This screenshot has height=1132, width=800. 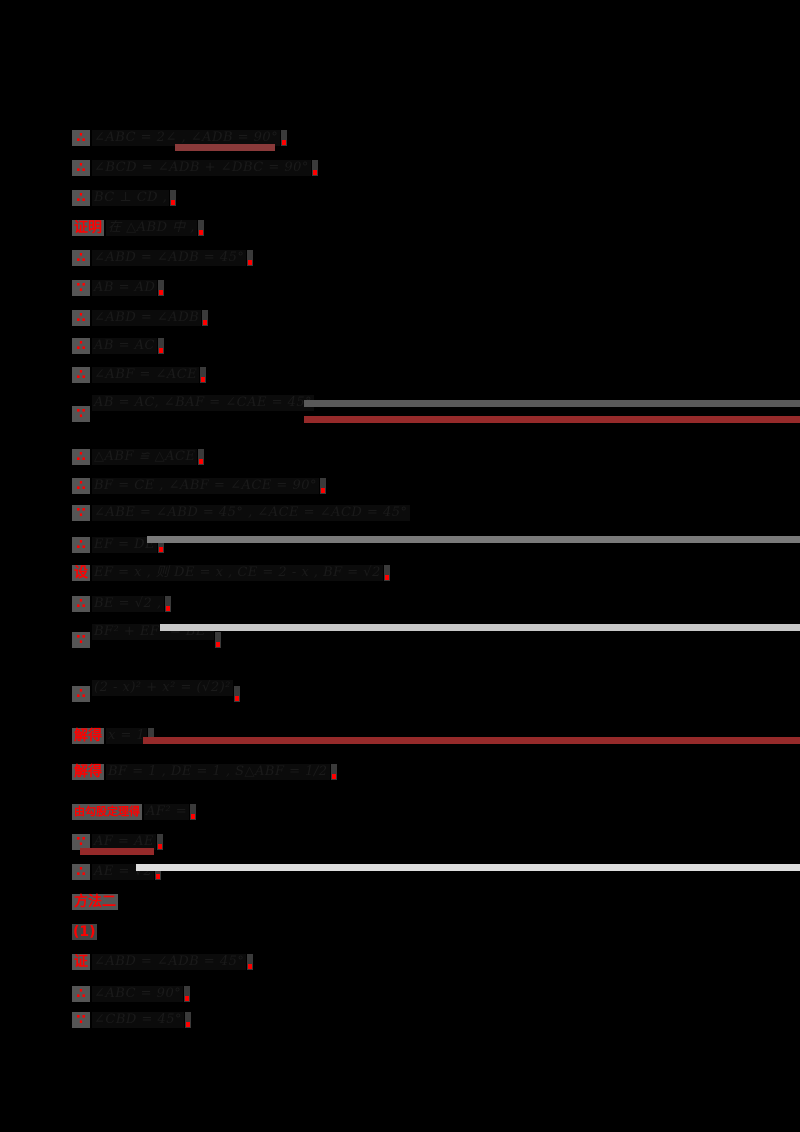 I want to click on doc-line-16: ∴ BE = √2 ,, so click(x=121, y=604).